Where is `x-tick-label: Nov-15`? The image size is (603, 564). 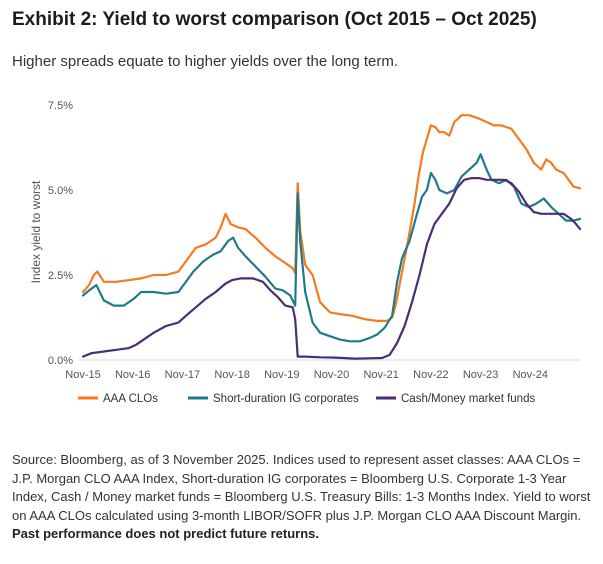
x-tick-label: Nov-15 is located at coordinates (82, 375).